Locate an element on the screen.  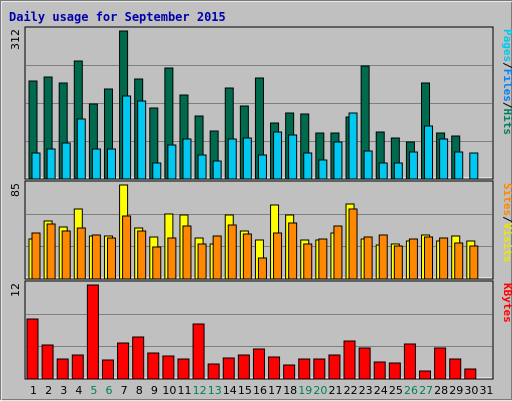
x-tick-label: 7 is located at coordinates (124, 390).